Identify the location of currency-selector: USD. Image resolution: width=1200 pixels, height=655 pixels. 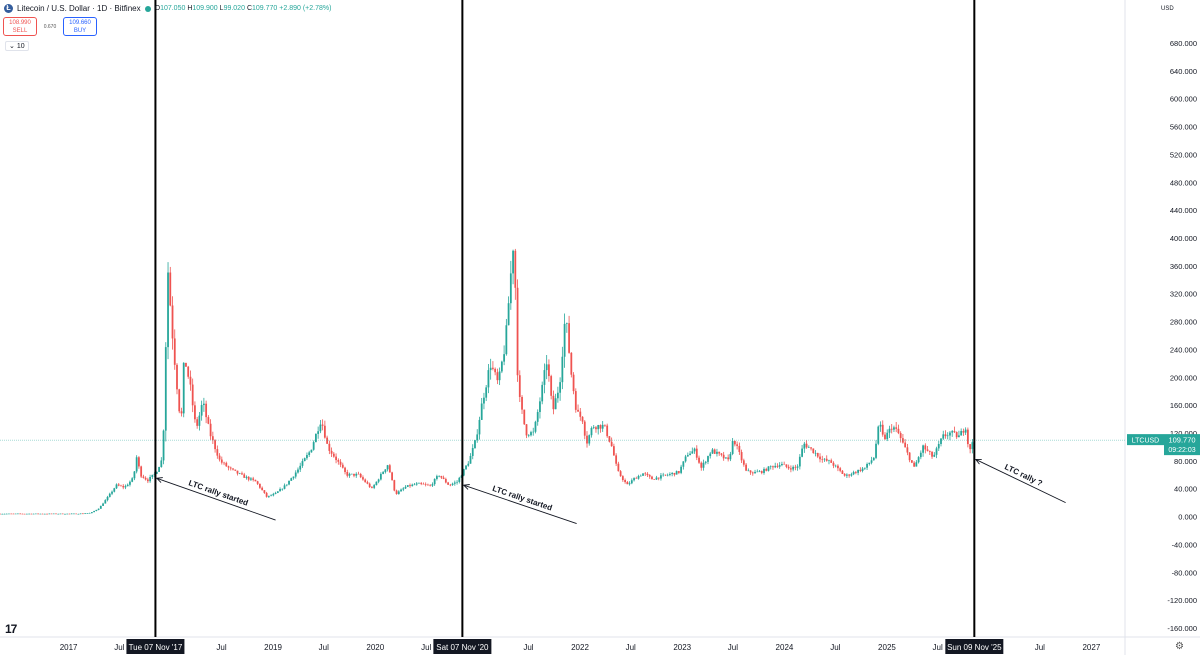
(1167, 9).